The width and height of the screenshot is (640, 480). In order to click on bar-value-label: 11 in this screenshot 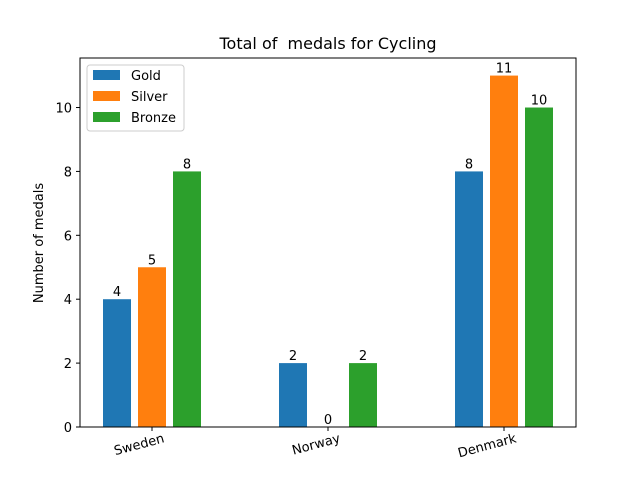, I will do `click(504, 69)`.